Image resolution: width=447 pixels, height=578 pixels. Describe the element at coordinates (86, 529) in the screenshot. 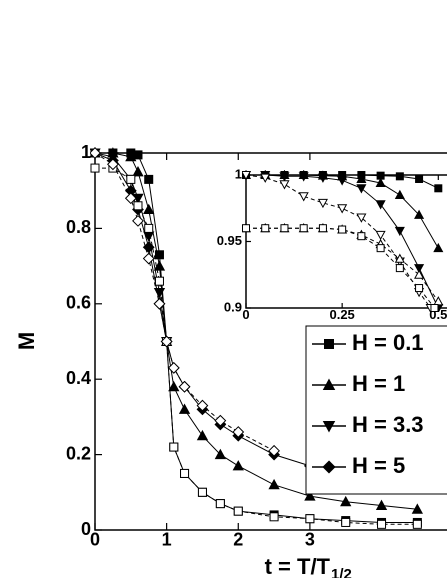

I see `y-tick-label: 0` at that location.